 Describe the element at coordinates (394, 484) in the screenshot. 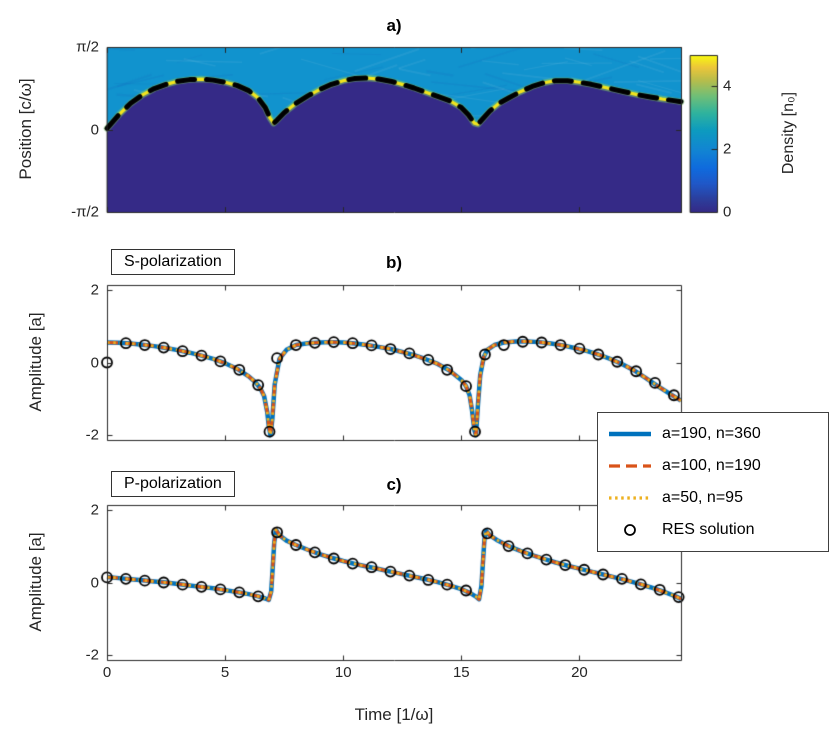

I see `panel-c-title: c)` at that location.